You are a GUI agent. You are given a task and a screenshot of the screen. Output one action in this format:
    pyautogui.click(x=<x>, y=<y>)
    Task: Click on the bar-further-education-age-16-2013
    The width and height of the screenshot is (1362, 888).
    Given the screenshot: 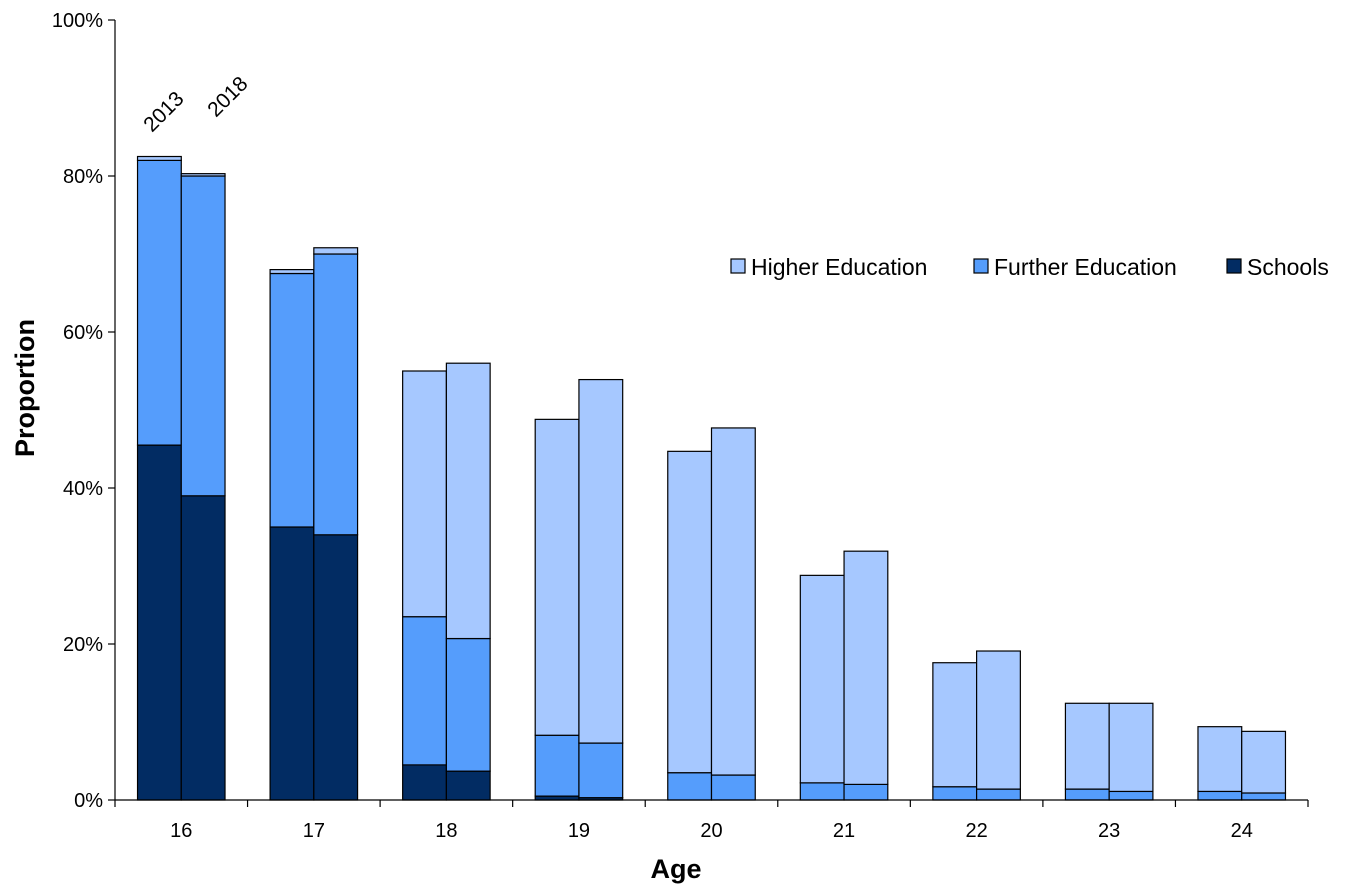 What is the action you would take?
    pyautogui.click(x=159, y=302)
    